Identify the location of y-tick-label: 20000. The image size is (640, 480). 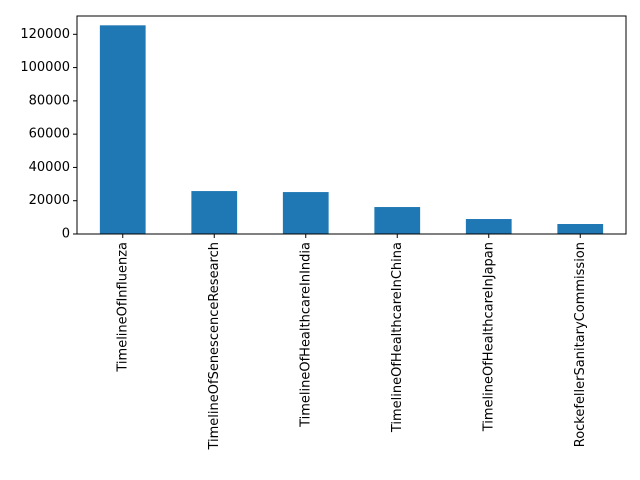
(49, 200).